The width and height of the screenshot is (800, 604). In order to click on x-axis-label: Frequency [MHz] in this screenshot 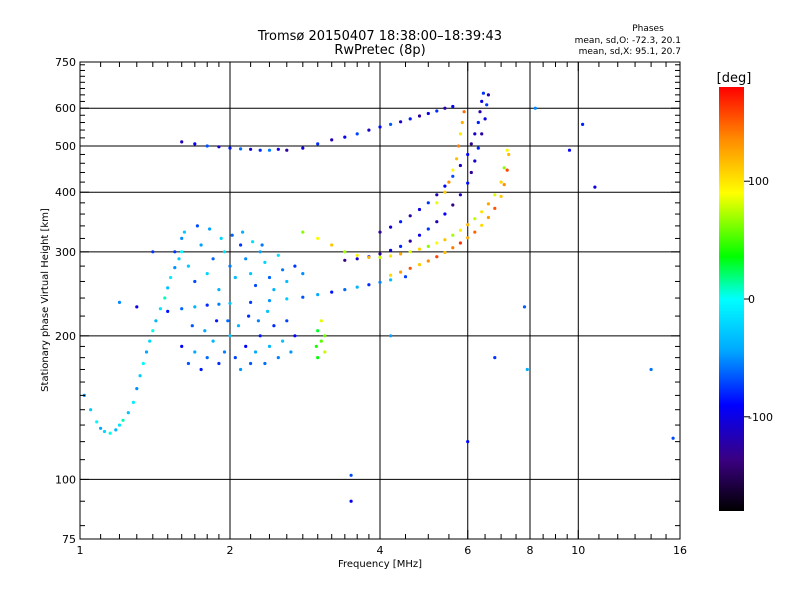, I will do `click(380, 564)`.